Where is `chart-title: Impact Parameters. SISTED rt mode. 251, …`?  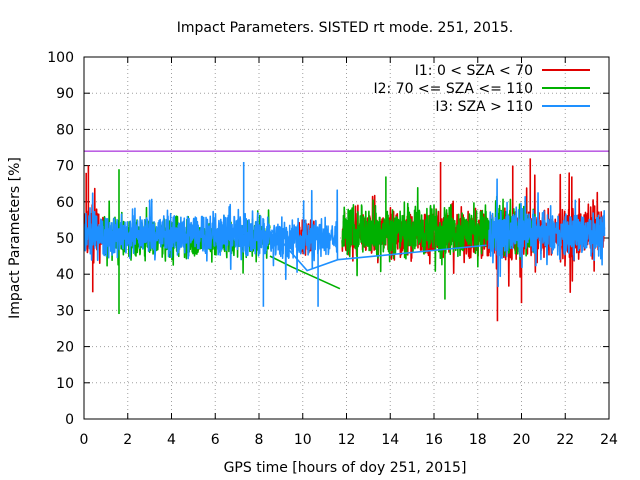 chart-title: Impact Parameters. SISTED rt mode. 251, … is located at coordinates (345, 28).